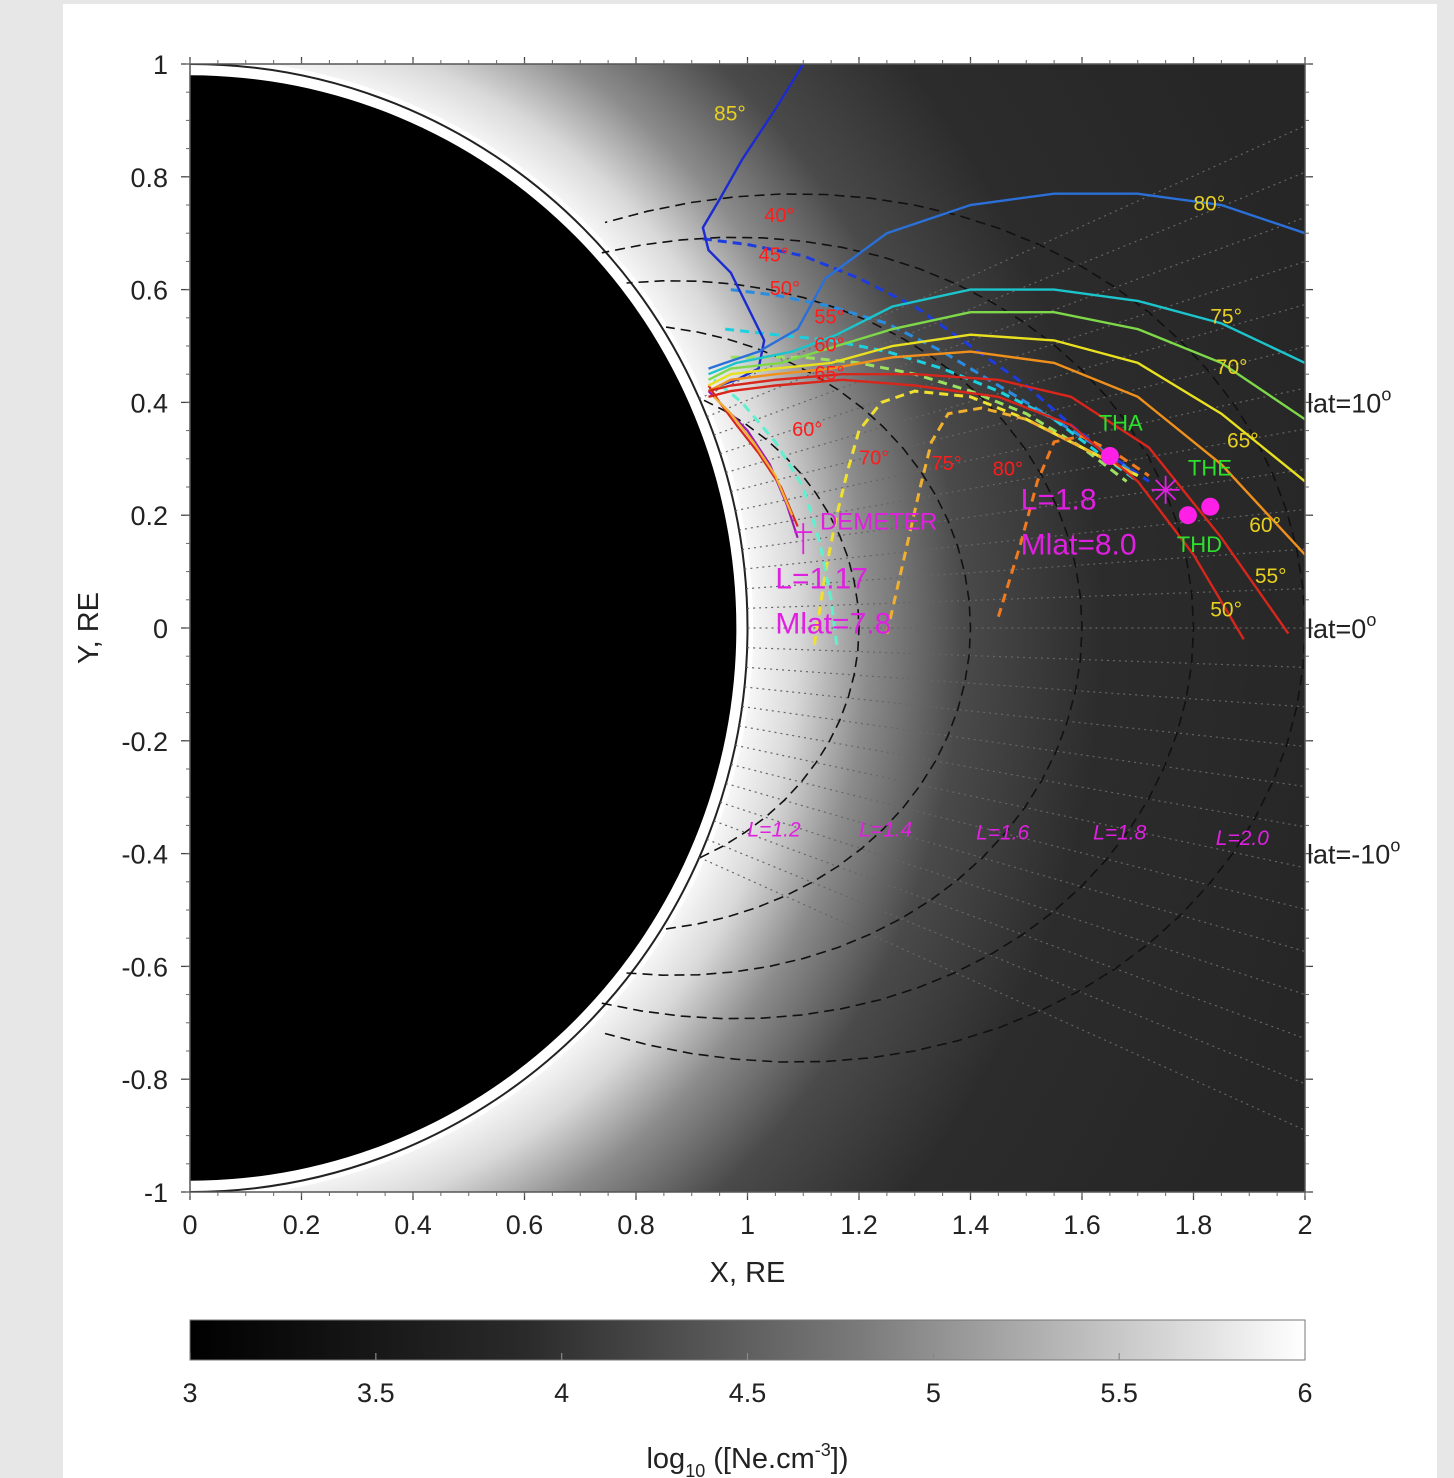 The height and width of the screenshot is (1478, 1454). What do you see at coordinates (1265, 525) in the screenshot?
I see `ray-angle-label: 60°` at bounding box center [1265, 525].